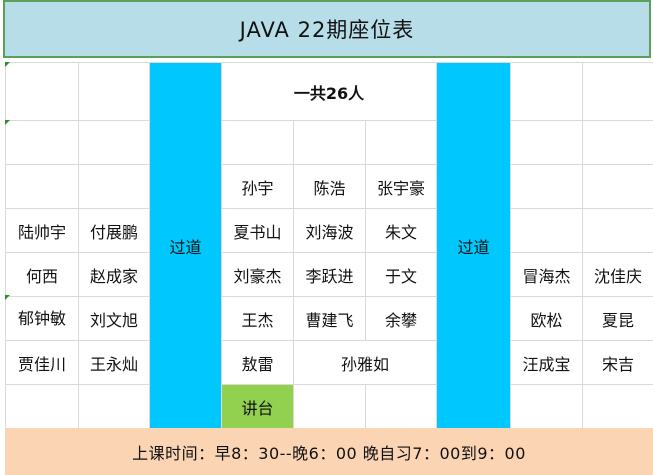 Image resolution: width=653 pixels, height=475 pixels. I want to click on seat: 刘豪杰, so click(257, 274).